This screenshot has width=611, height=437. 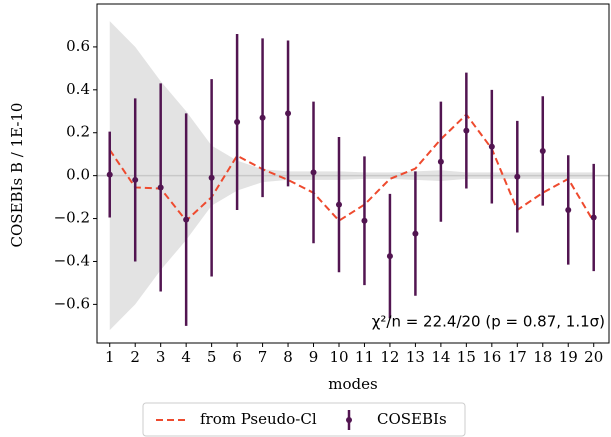 I want to click on x-tick-label: 18, so click(x=542, y=357).